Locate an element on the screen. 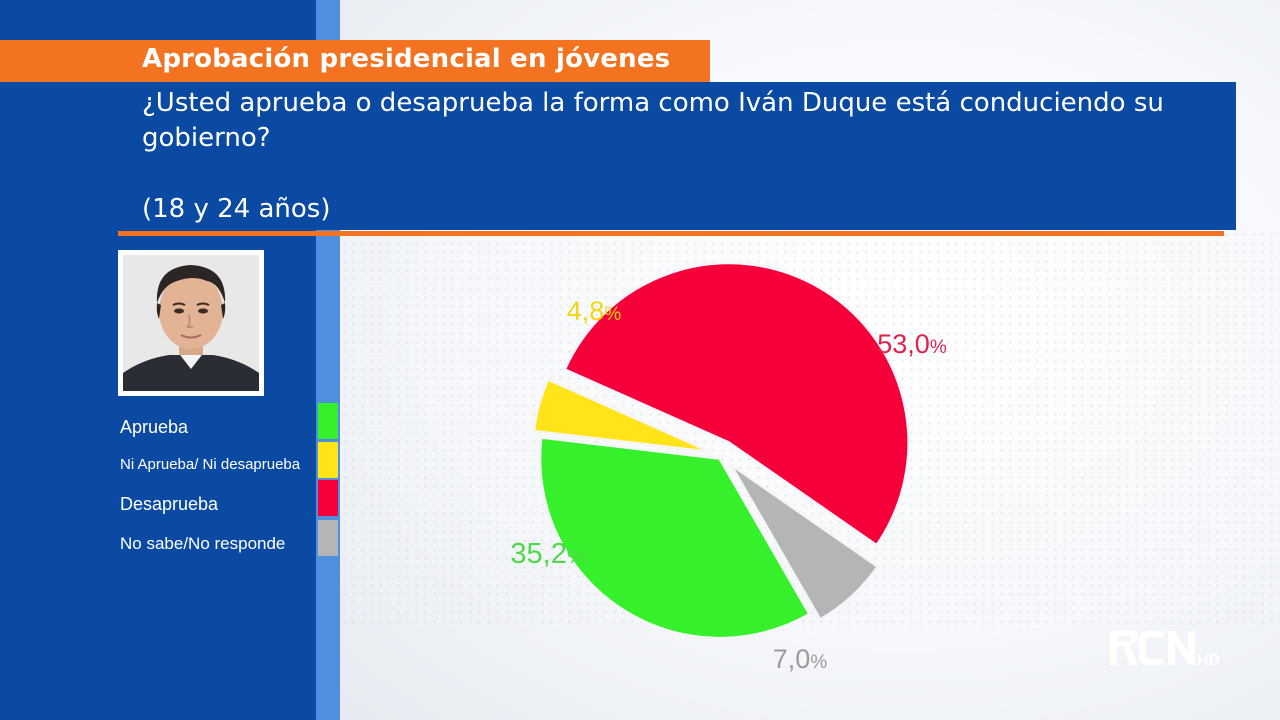 The image size is (1280, 720). pie-slice-desaprueba is located at coordinates (736, 404).